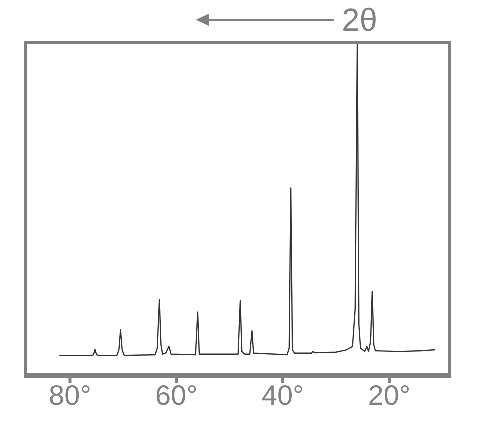  What do you see at coordinates (283, 395) in the screenshot?
I see `x-tick-label: 40°` at bounding box center [283, 395].